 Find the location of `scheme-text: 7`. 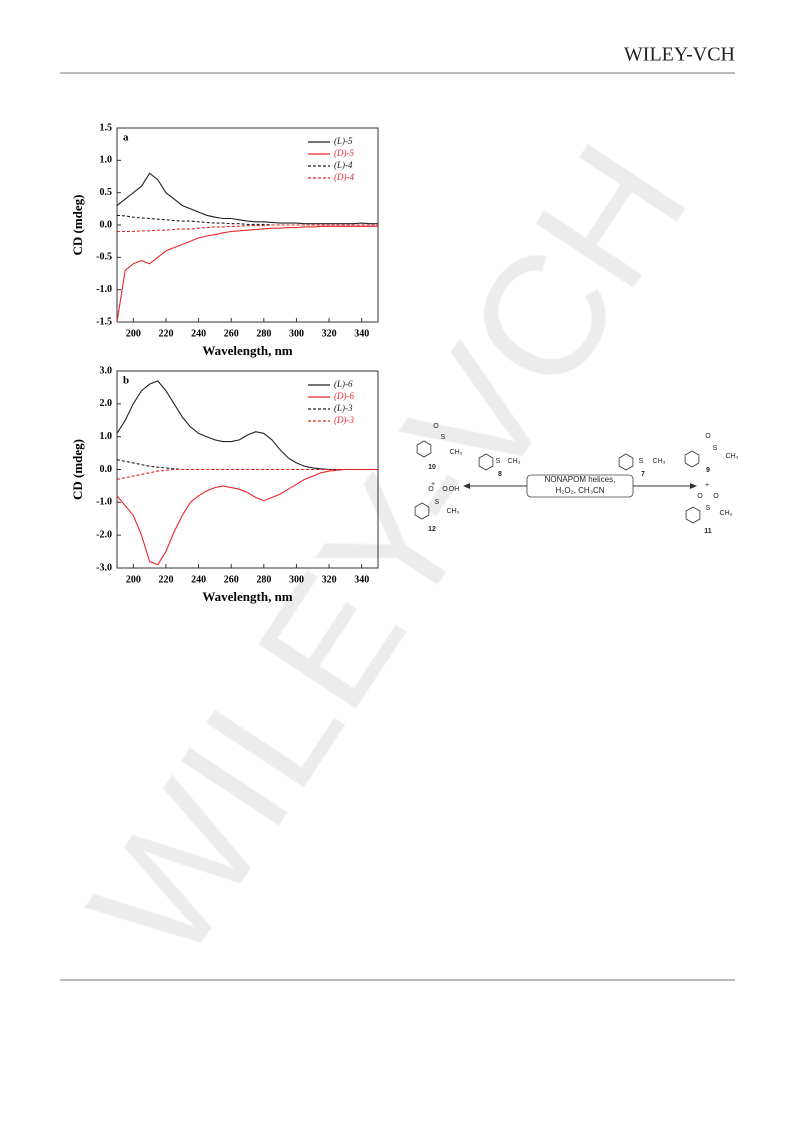

scheme-text: 7 is located at coordinates (643, 474).